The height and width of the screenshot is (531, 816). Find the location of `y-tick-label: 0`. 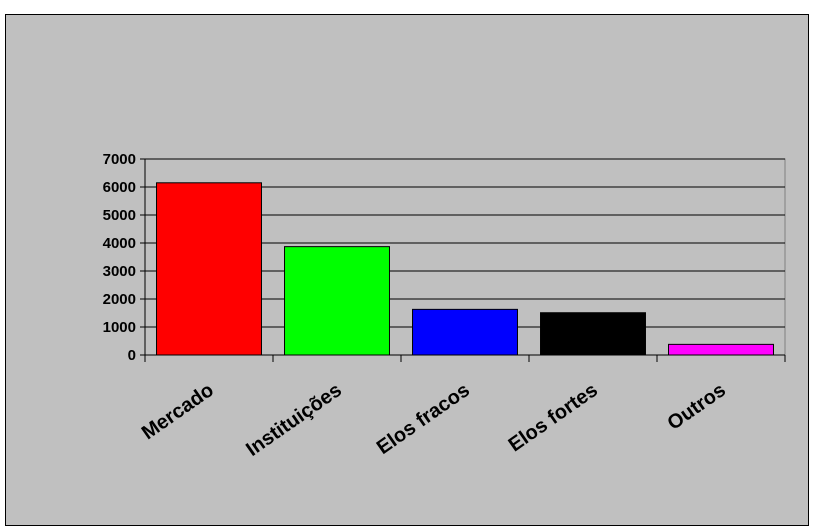

y-tick-label: 0 is located at coordinates (132, 355).